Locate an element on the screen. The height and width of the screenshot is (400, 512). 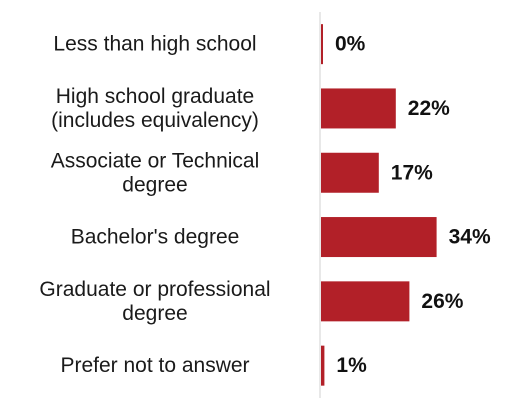
category-label-2: Associate or Technical degree is located at coordinates (155, 172).